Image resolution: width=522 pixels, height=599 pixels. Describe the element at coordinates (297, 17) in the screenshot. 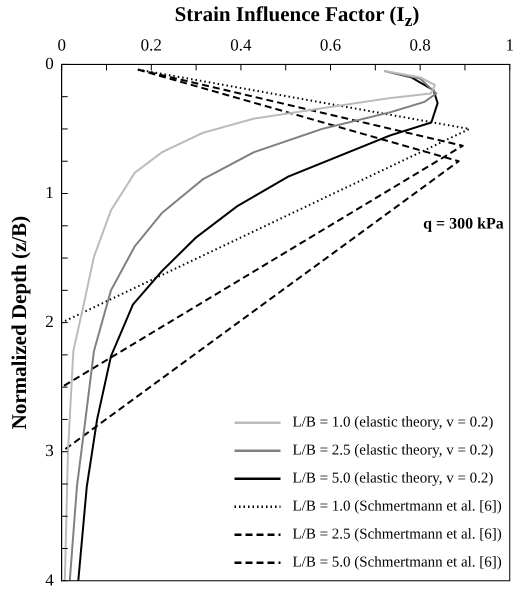

I see `x-axis-title: Strain Influence Factor (I$_{z}$)` at that location.